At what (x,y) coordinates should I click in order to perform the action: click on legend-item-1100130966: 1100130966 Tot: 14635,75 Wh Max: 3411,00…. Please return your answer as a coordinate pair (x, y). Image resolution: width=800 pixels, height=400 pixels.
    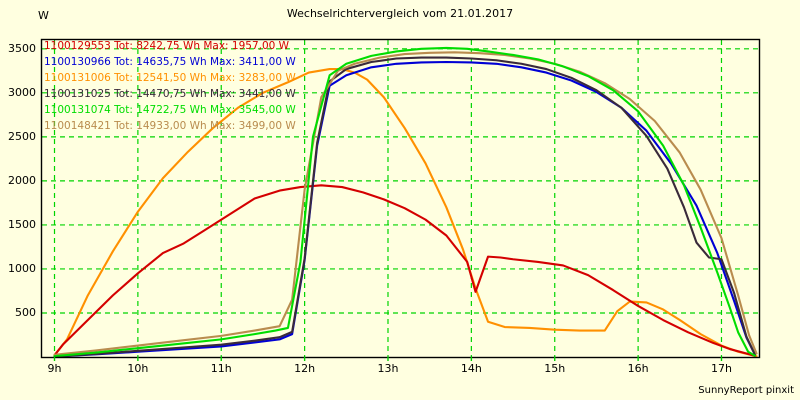
    Looking at the image, I should click on (170, 62).